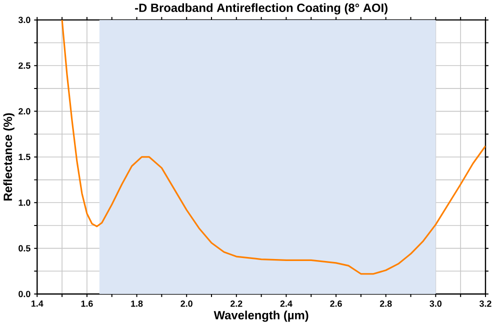  Describe the element at coordinates (24, 157) in the screenshot. I see `y-tick-label: 1.5` at that location.